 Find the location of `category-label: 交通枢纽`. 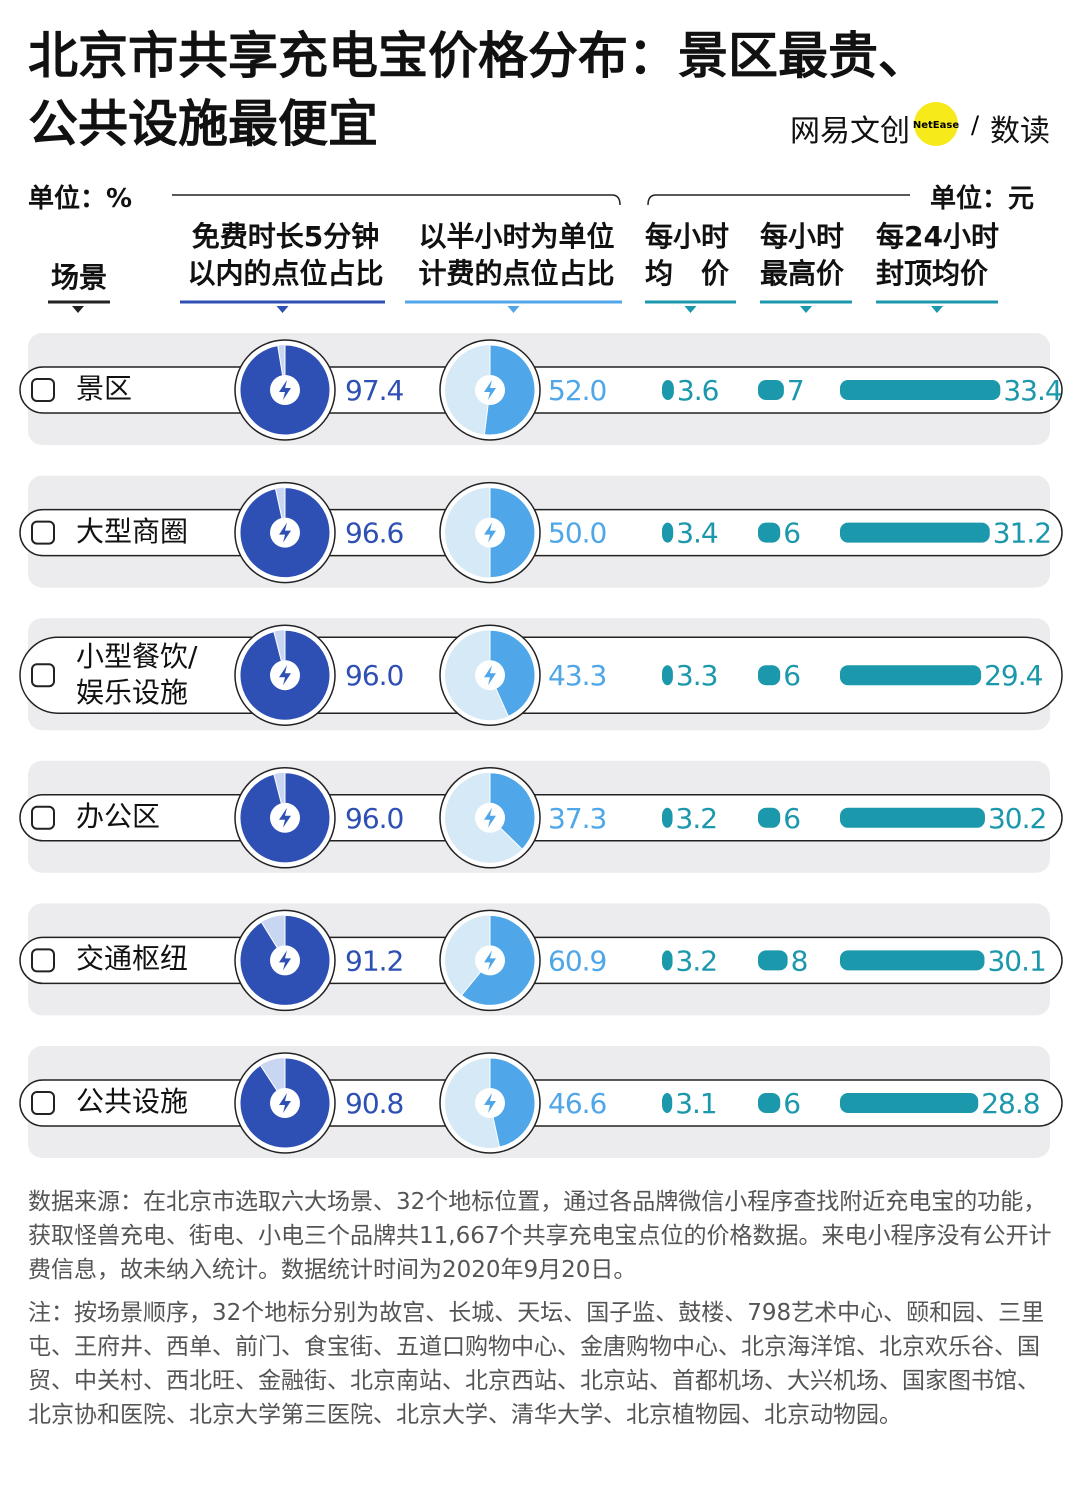

category-label: 交通枢纽 is located at coordinates (132, 959).